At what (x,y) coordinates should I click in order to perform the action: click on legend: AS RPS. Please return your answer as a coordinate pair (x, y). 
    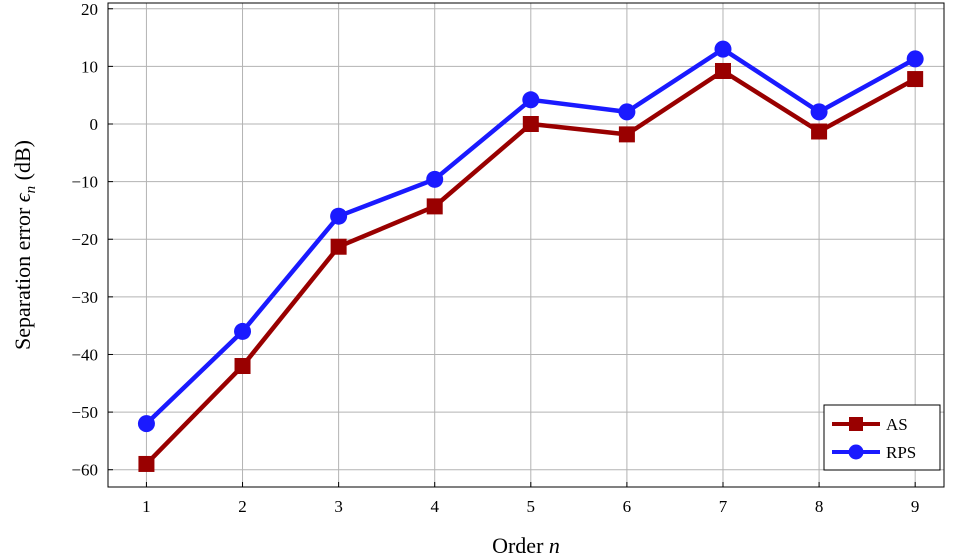
    Looking at the image, I should click on (882, 437).